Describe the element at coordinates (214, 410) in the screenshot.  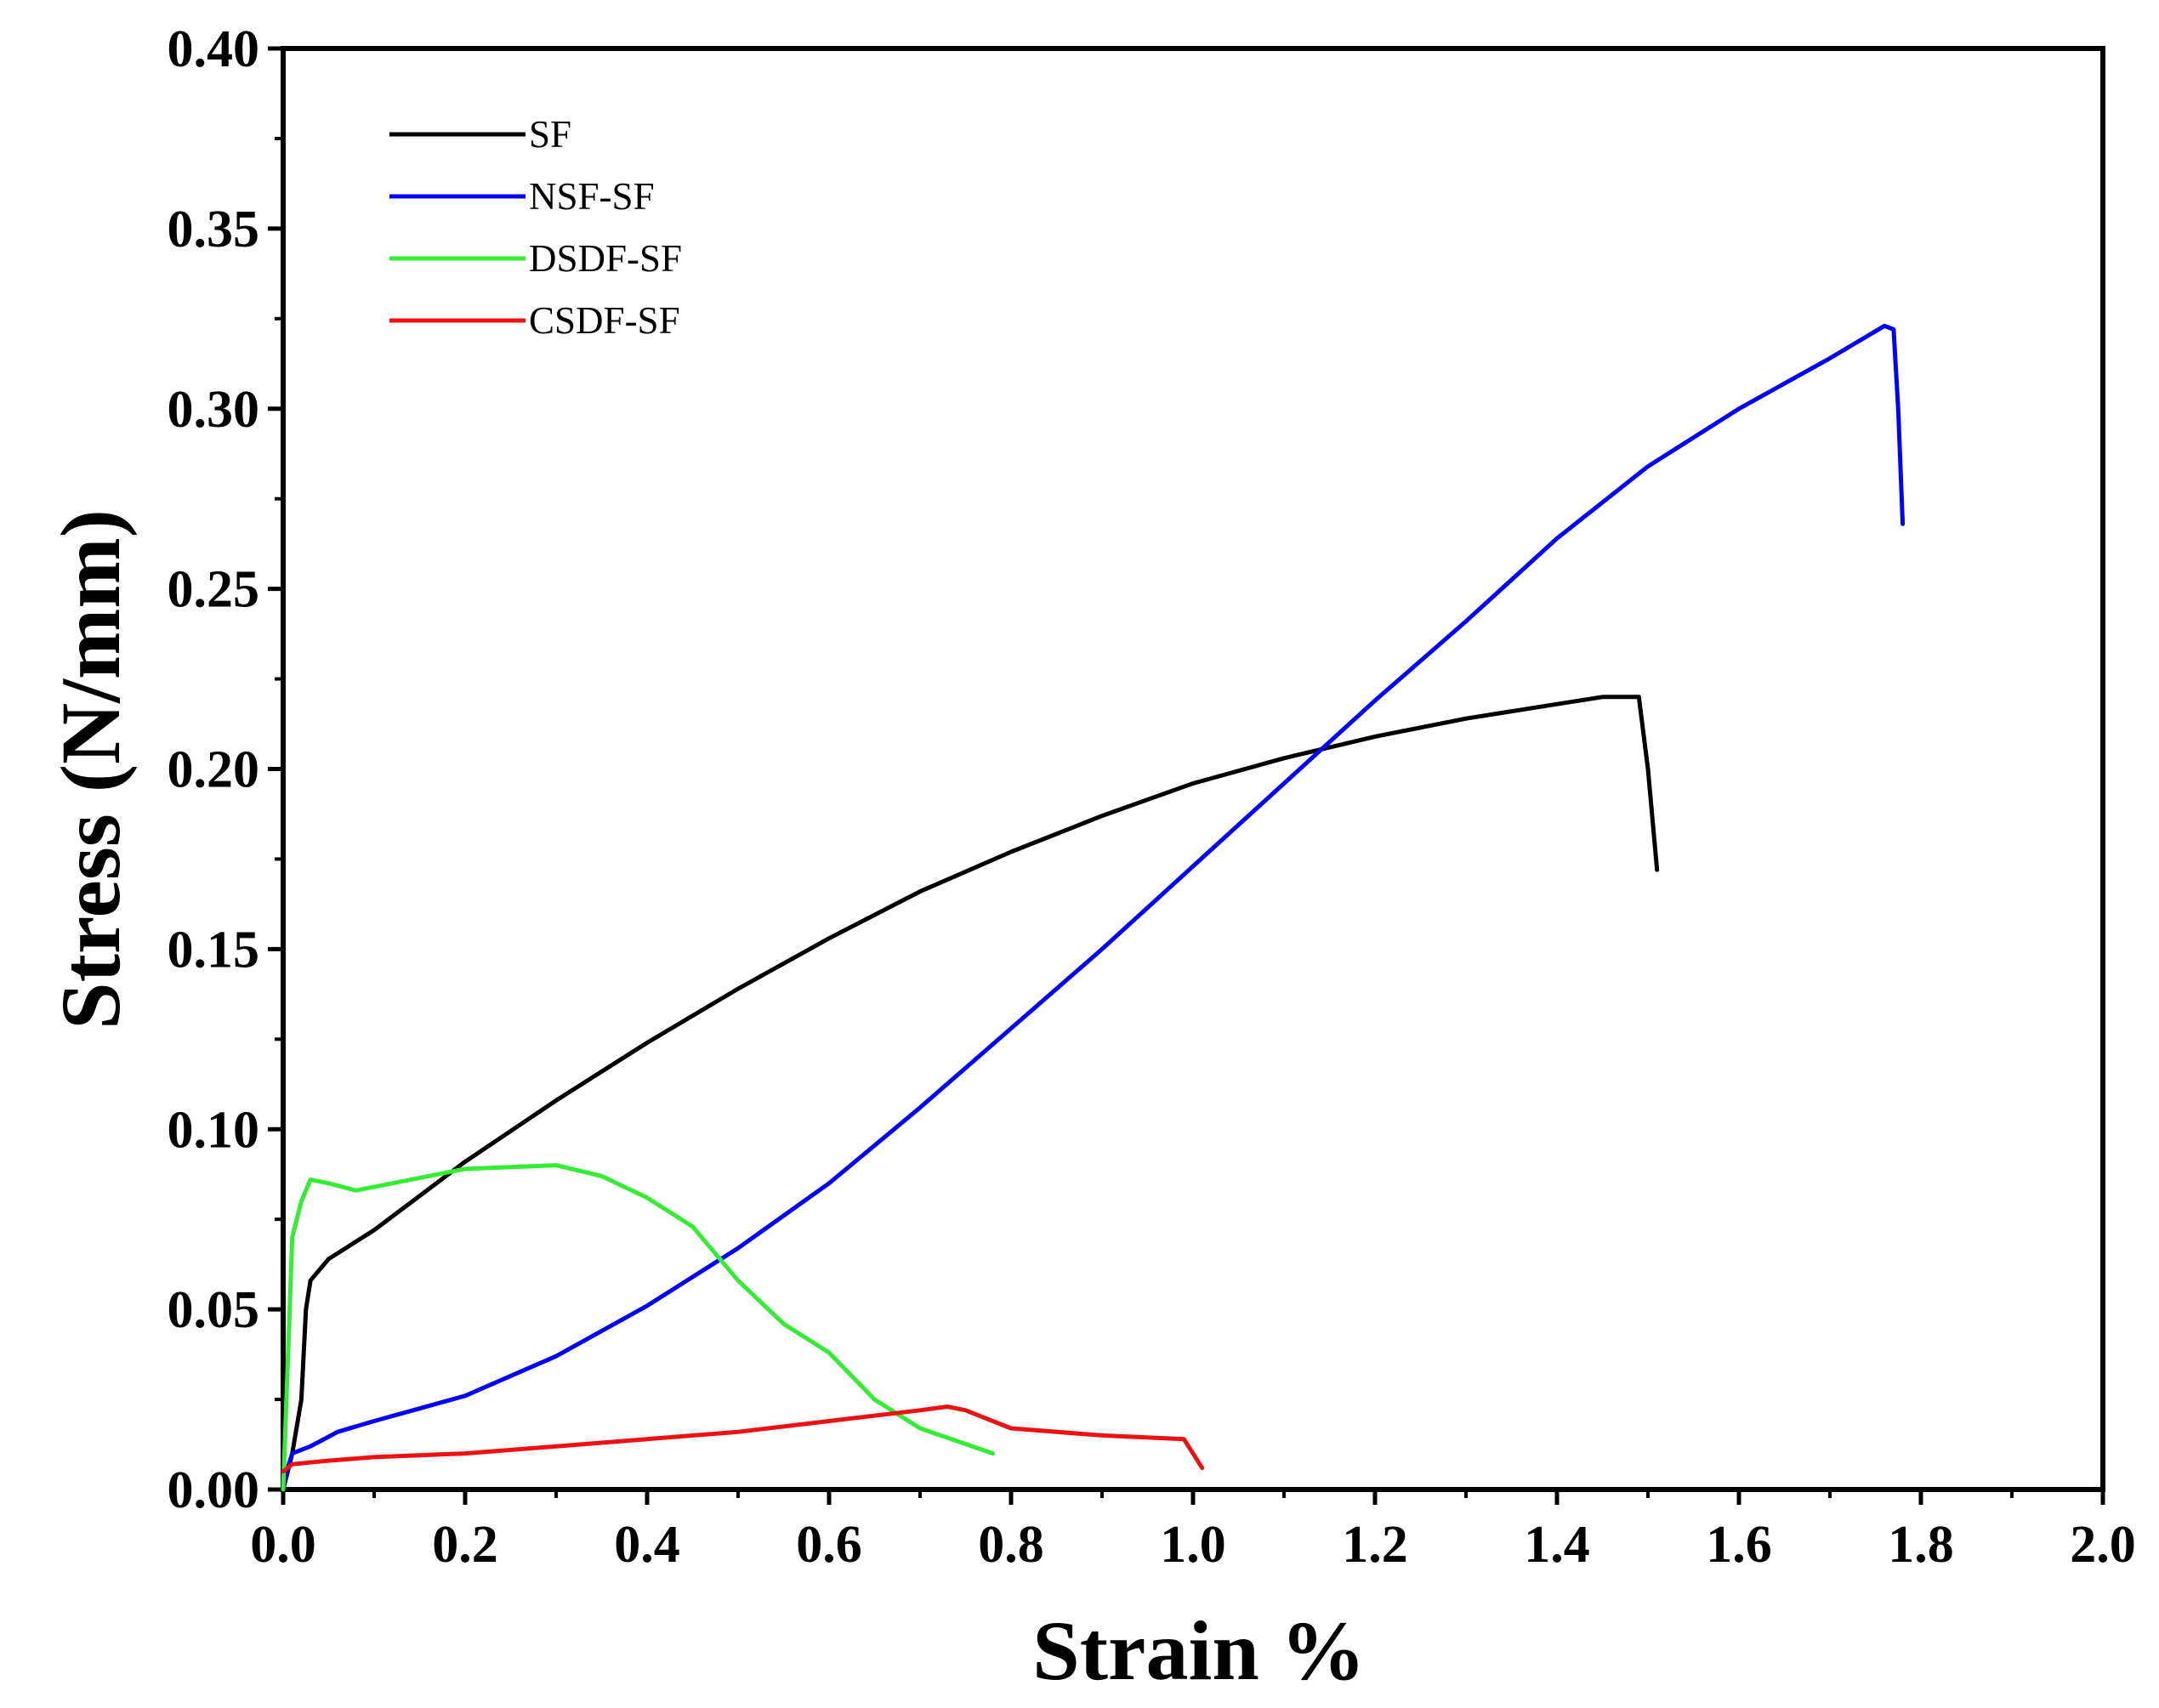
I see `y-tick-label: 0.30` at that location.